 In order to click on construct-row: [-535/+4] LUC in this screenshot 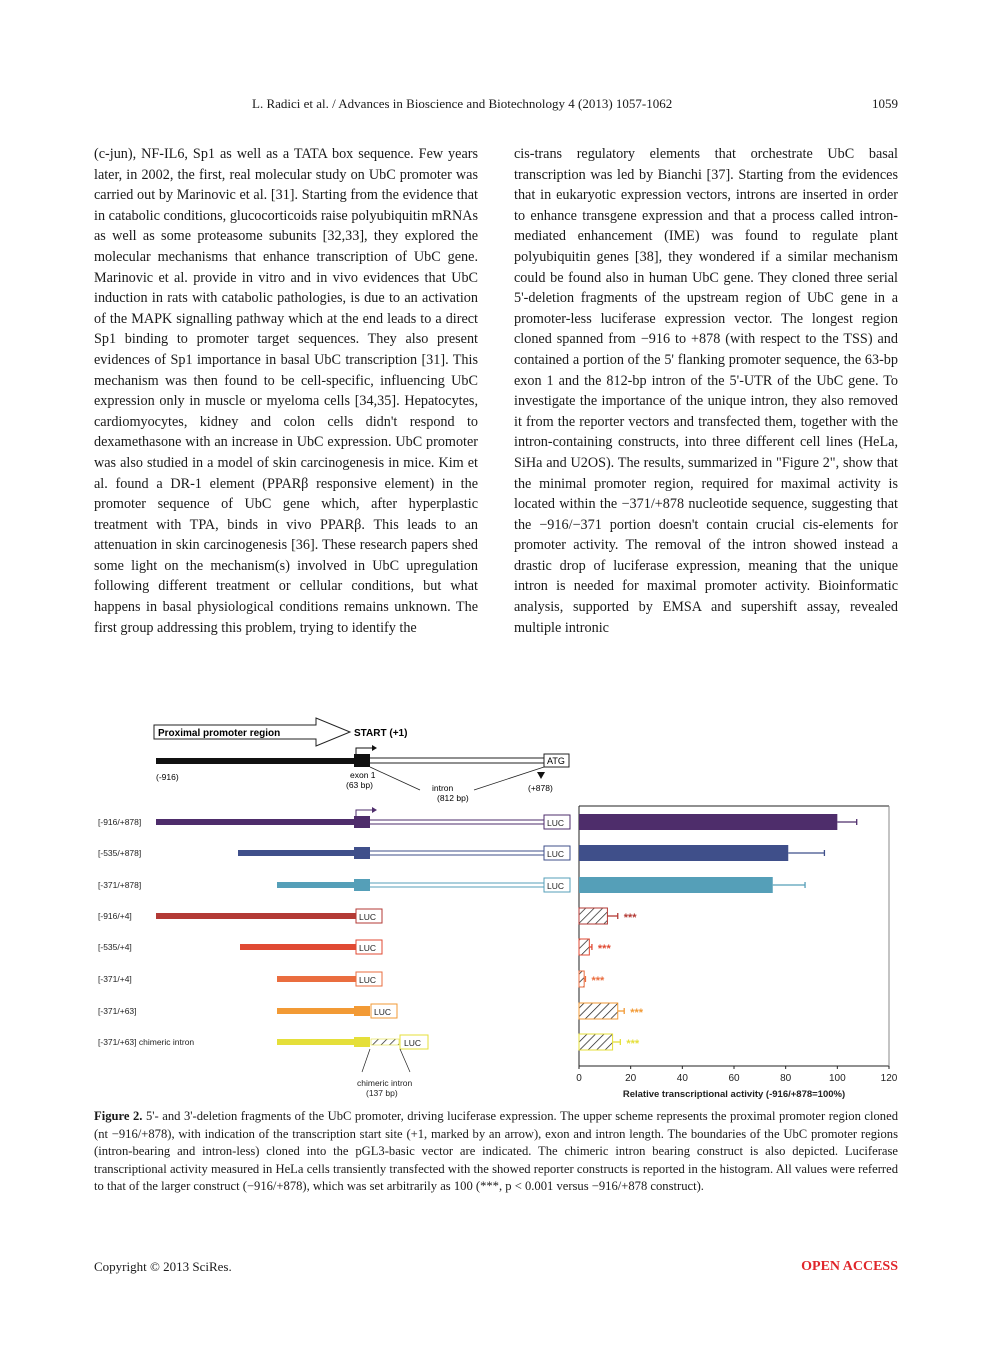, I will do `click(240, 947)`.